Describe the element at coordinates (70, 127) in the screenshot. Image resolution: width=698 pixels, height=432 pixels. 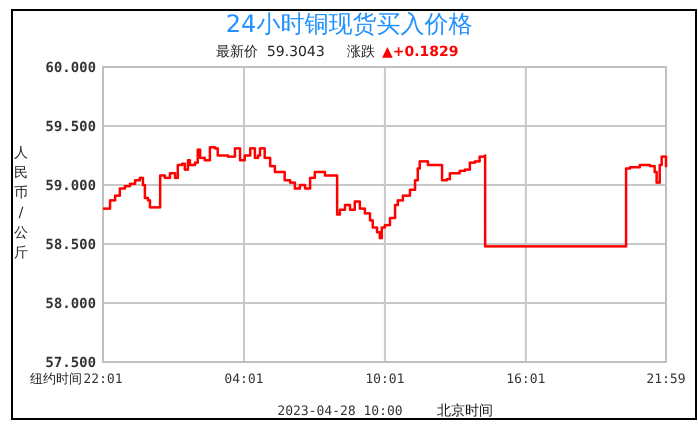
I see `y-tick-label: 59.500` at that location.